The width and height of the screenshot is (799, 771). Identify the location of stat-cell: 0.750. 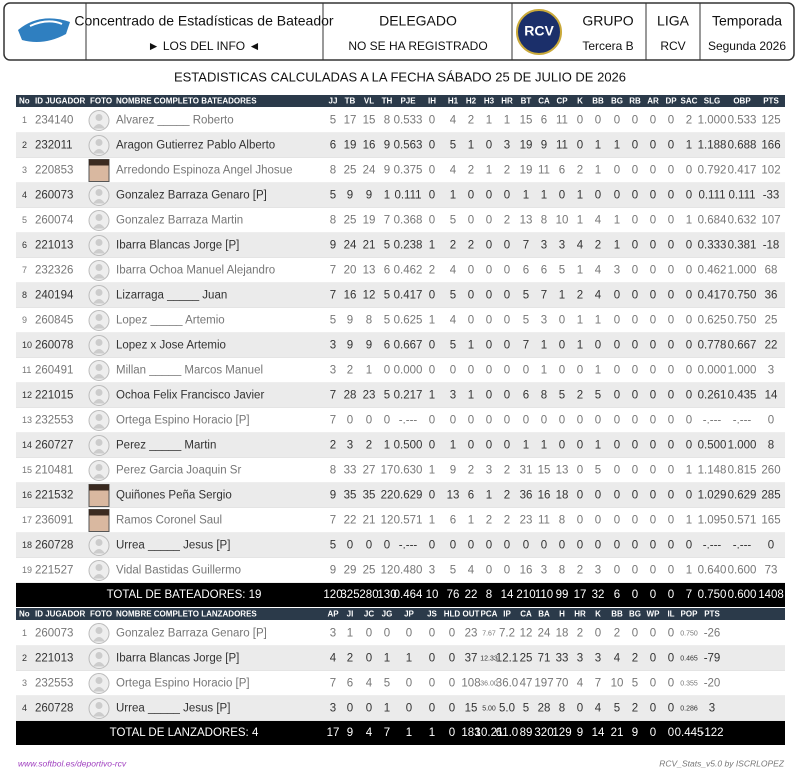
(742, 296).